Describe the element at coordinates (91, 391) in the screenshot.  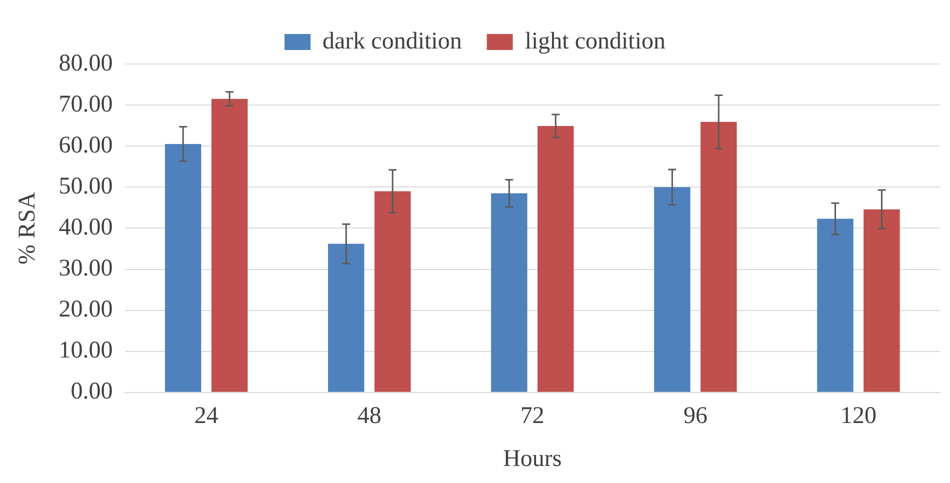
I see `y-tick-label: 0.00` at that location.